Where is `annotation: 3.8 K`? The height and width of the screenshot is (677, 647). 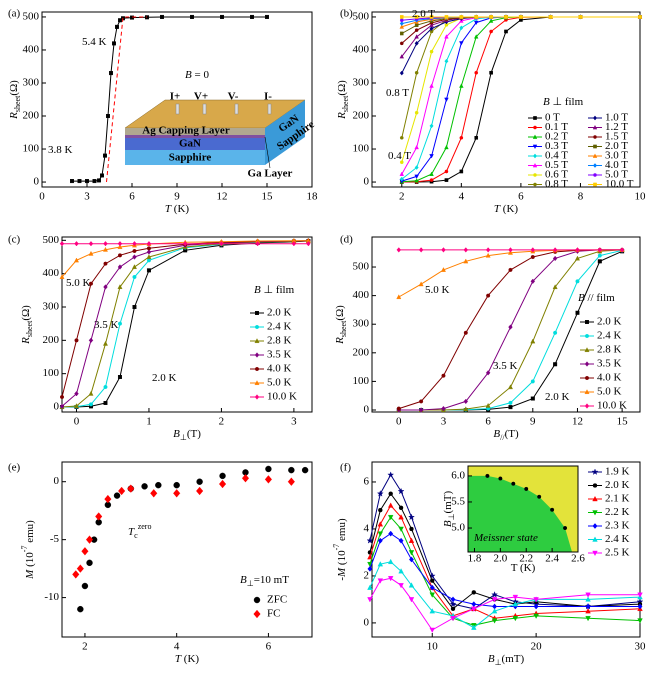 annotation: 3.8 K is located at coordinates (60, 150).